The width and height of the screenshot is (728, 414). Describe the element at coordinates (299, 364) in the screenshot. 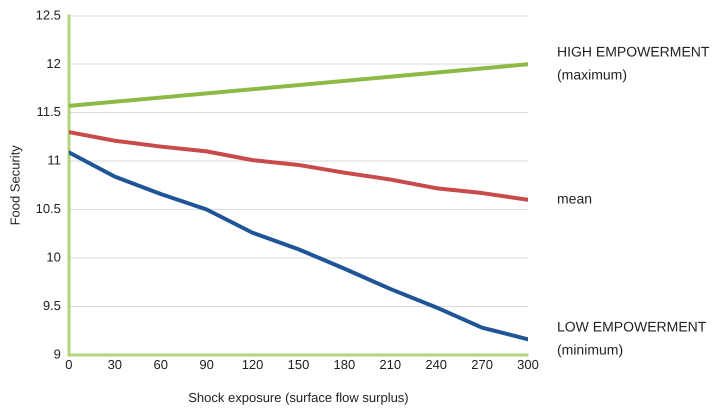

I see `x-tick-label: 150` at that location.